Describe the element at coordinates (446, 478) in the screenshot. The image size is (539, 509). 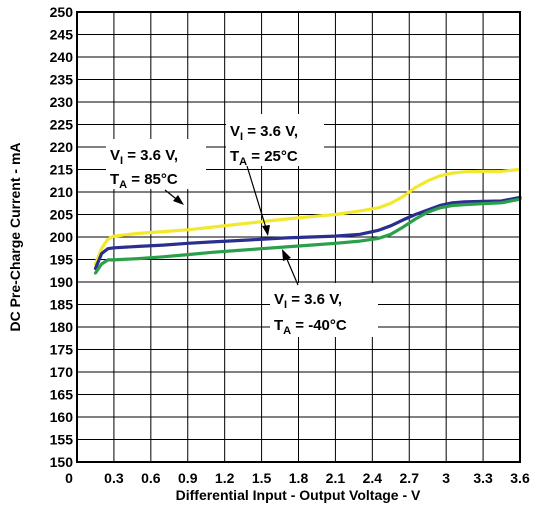
I see `x-tick-label: 3` at that location.